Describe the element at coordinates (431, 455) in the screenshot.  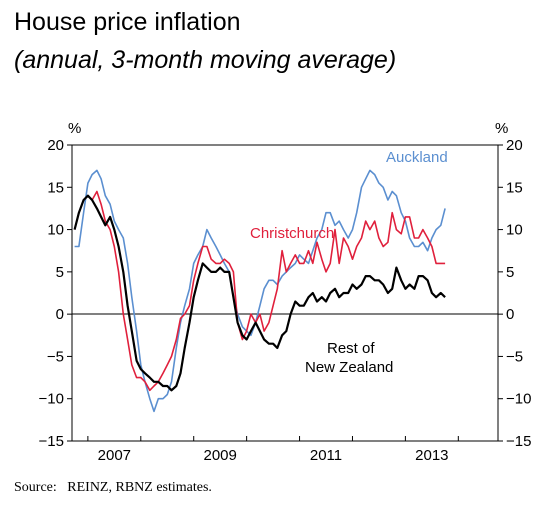
I see `x-tick-label: 2013` at that location.